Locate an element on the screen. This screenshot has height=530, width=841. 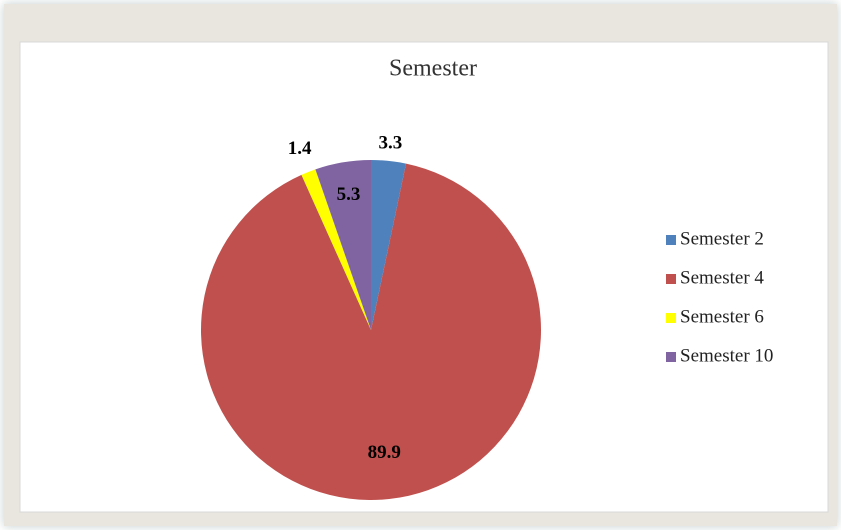
legend-label: Semester 6 is located at coordinates (722, 316).